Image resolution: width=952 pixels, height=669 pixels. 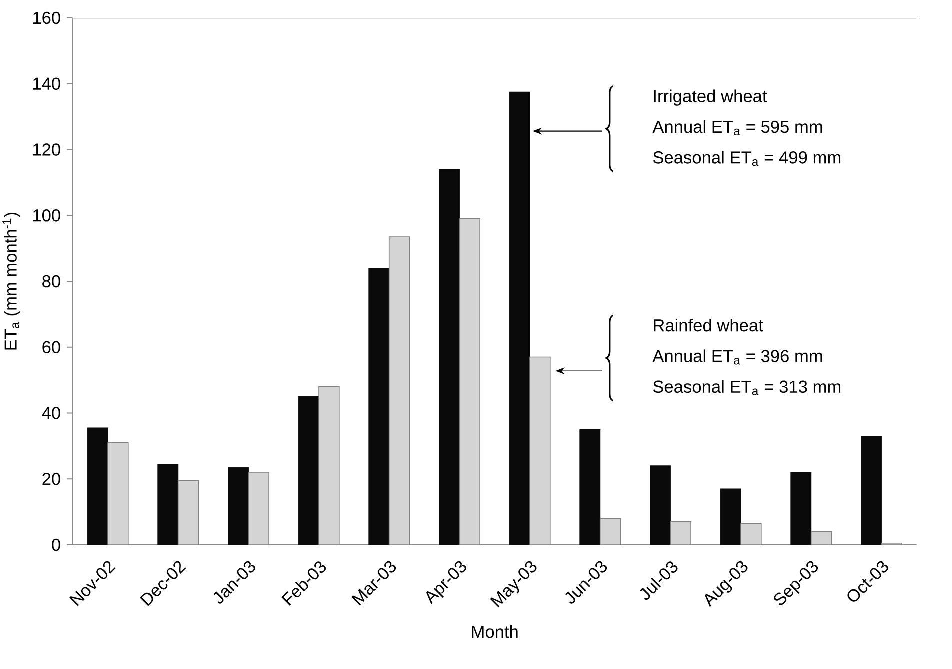 What do you see at coordinates (47, 84) in the screenshot?
I see `y-tick-label: 140` at bounding box center [47, 84].